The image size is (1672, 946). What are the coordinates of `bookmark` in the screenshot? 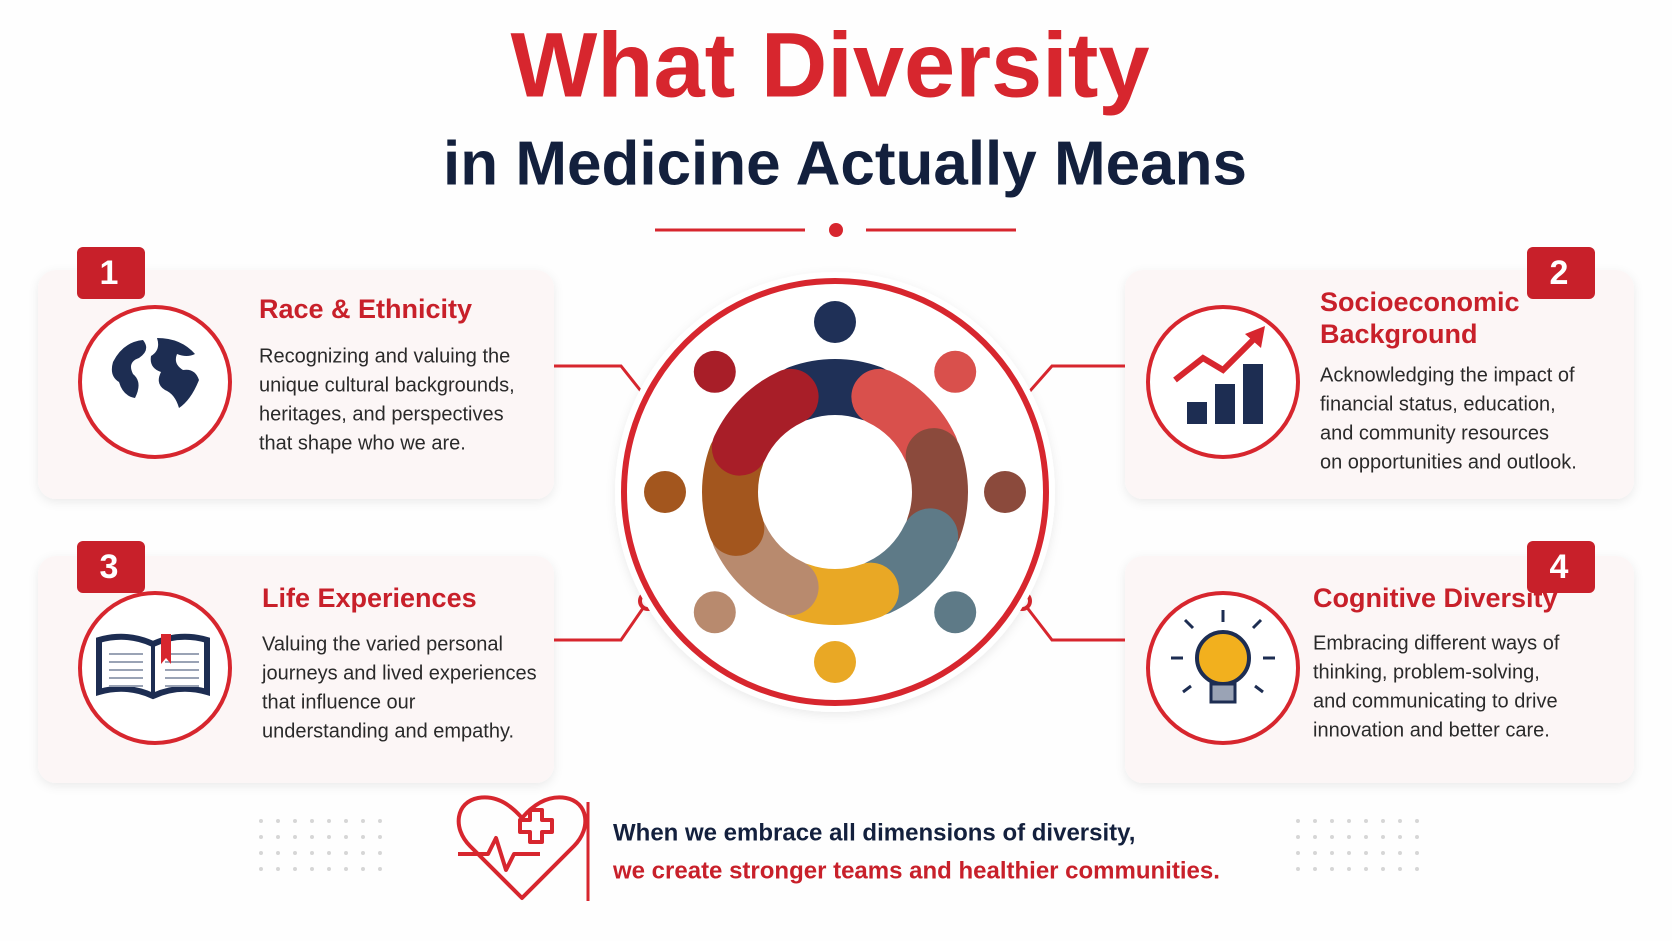 It's located at (166, 649).